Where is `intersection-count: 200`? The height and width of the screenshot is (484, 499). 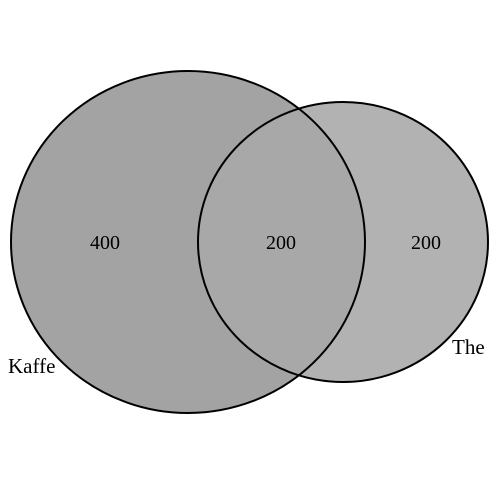
intersection-count: 200 is located at coordinates (281, 243).